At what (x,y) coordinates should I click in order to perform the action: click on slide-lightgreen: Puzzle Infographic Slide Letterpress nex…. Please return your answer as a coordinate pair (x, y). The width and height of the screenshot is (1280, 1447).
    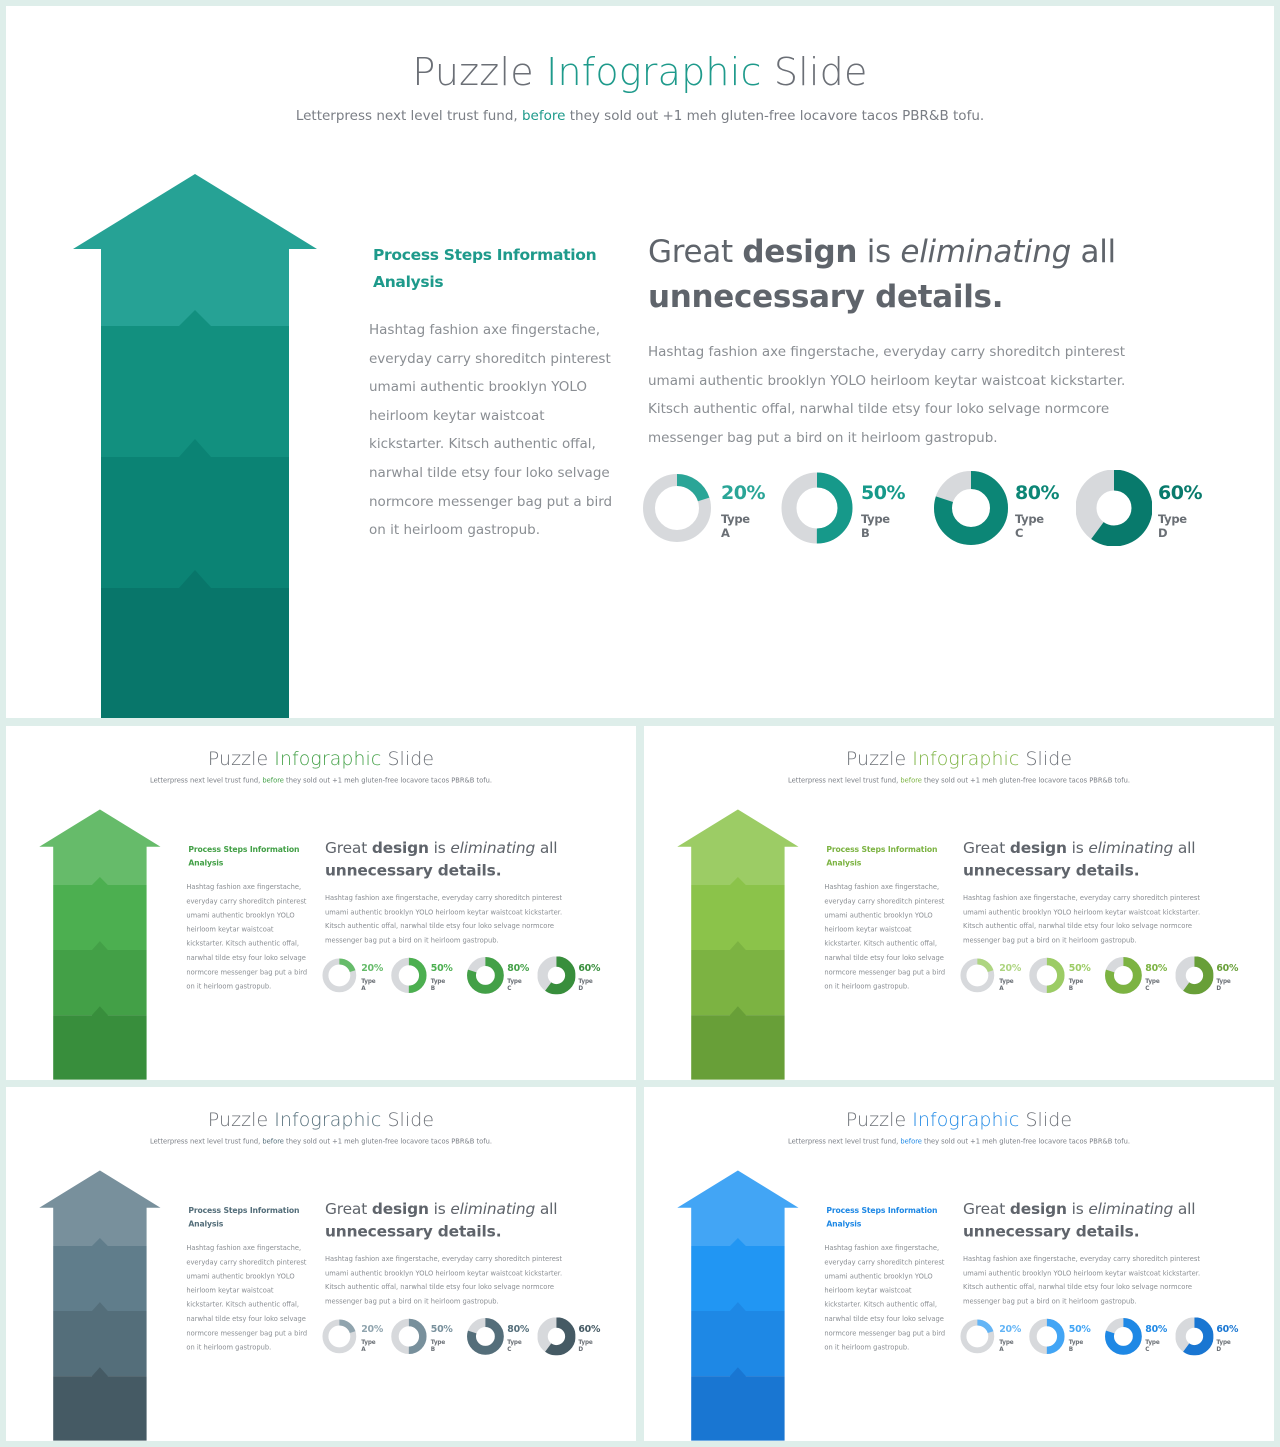
    Looking at the image, I should click on (959, 903).